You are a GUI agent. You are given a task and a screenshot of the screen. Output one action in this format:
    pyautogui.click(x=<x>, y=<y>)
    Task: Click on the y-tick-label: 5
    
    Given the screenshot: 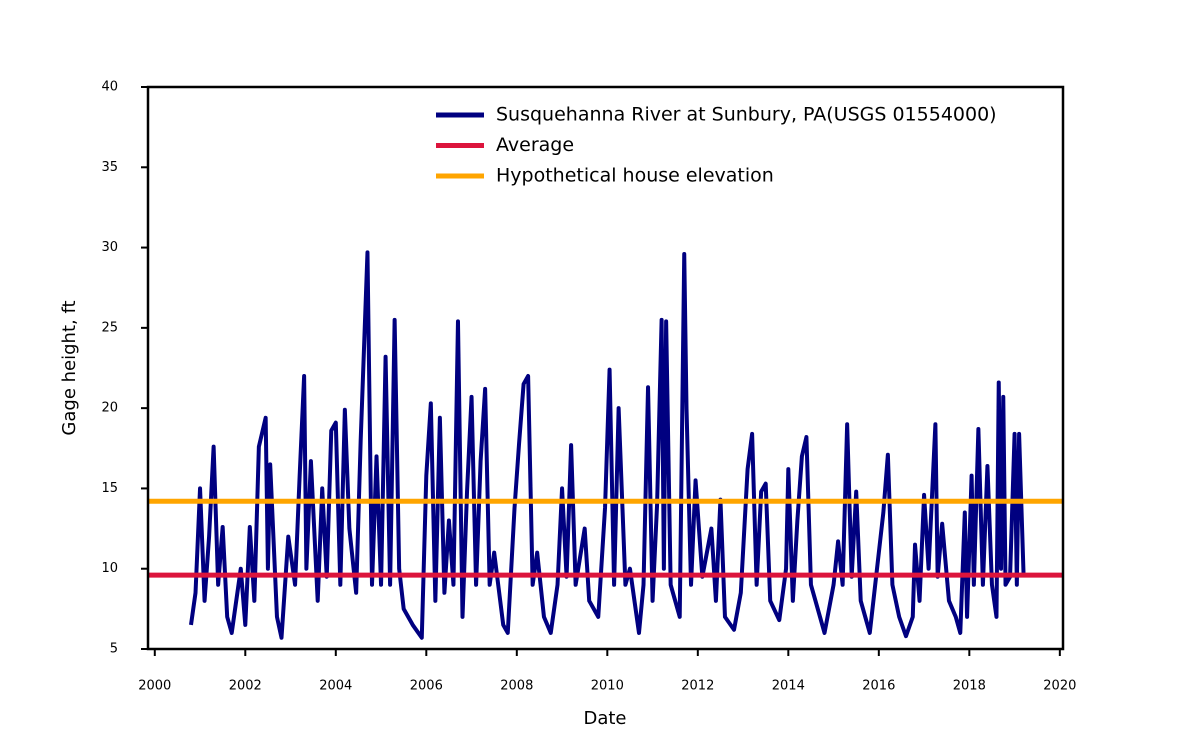 What is the action you would take?
    pyautogui.click(x=114, y=649)
    